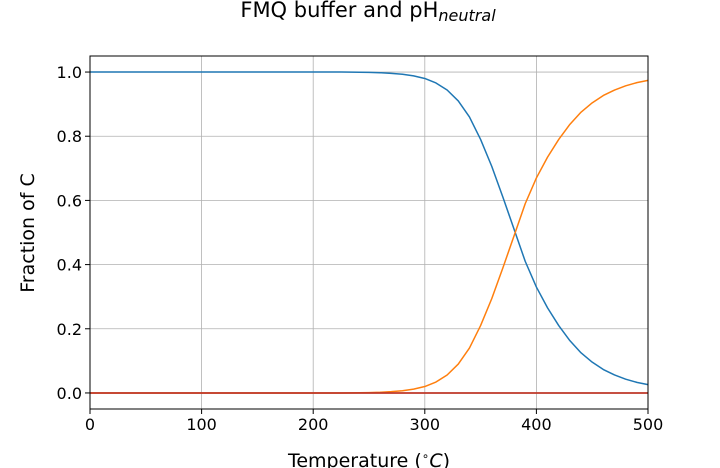 Image resolution: width=720 pixels, height=468 pixels. Describe the element at coordinates (425, 424) in the screenshot. I see `x-tick-label: 300` at that location.